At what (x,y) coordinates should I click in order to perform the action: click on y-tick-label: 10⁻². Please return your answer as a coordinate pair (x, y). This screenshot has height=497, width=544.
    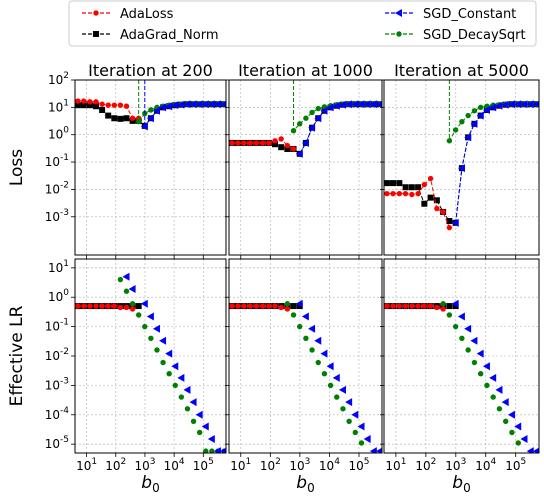
    Looking at the image, I should click on (57, 355).